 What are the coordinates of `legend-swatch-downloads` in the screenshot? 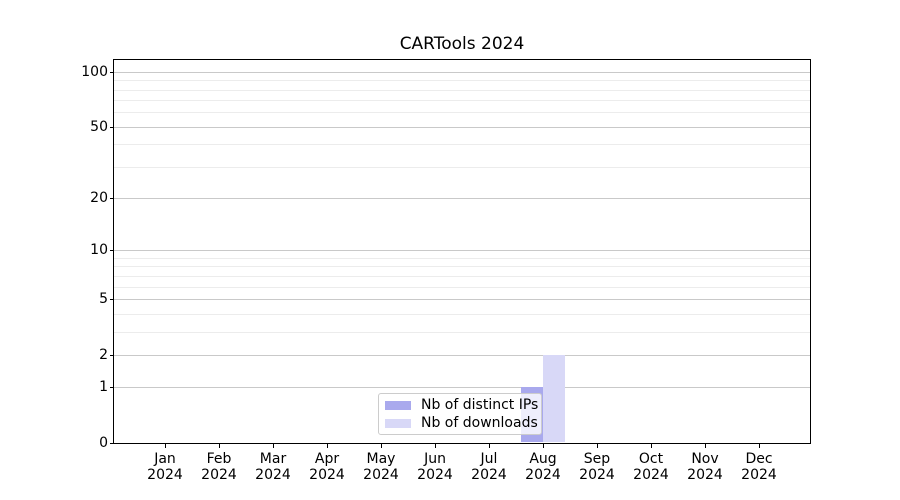 It's located at (398, 423).